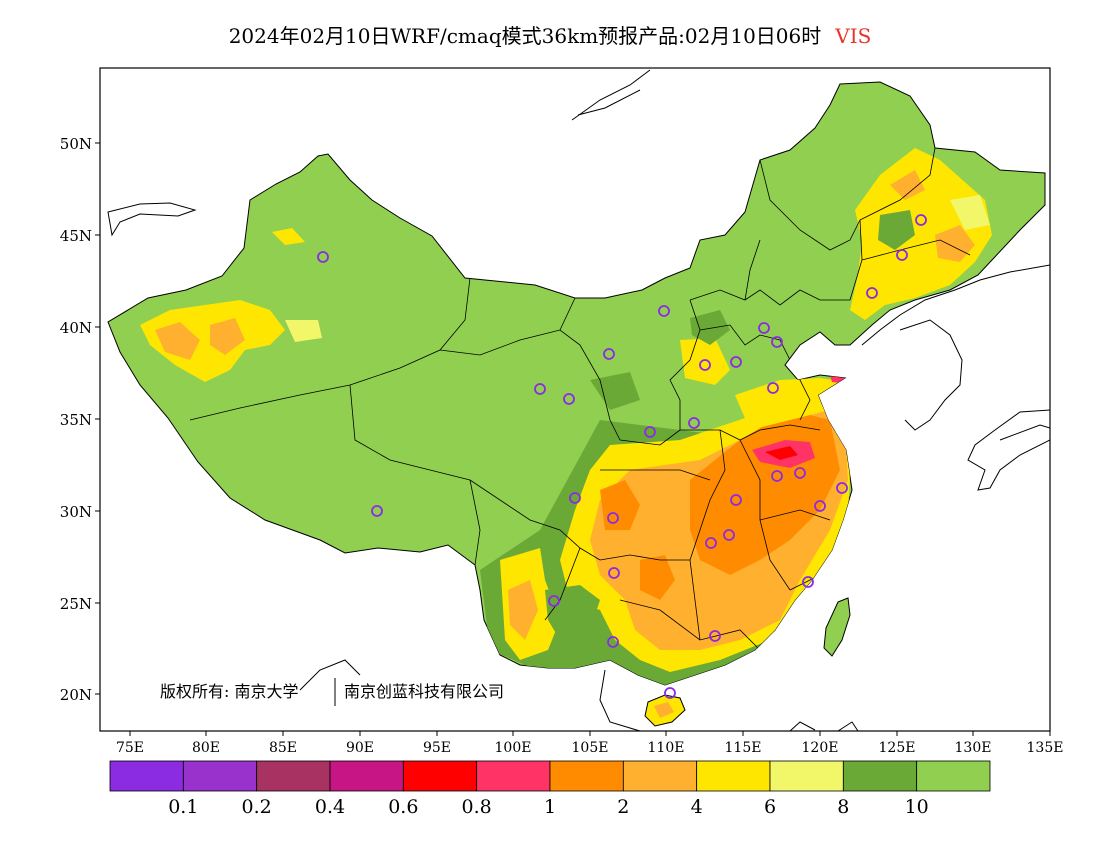 The height and width of the screenshot is (850, 1100). I want to click on lon-label-80e: 80E, so click(206, 748).